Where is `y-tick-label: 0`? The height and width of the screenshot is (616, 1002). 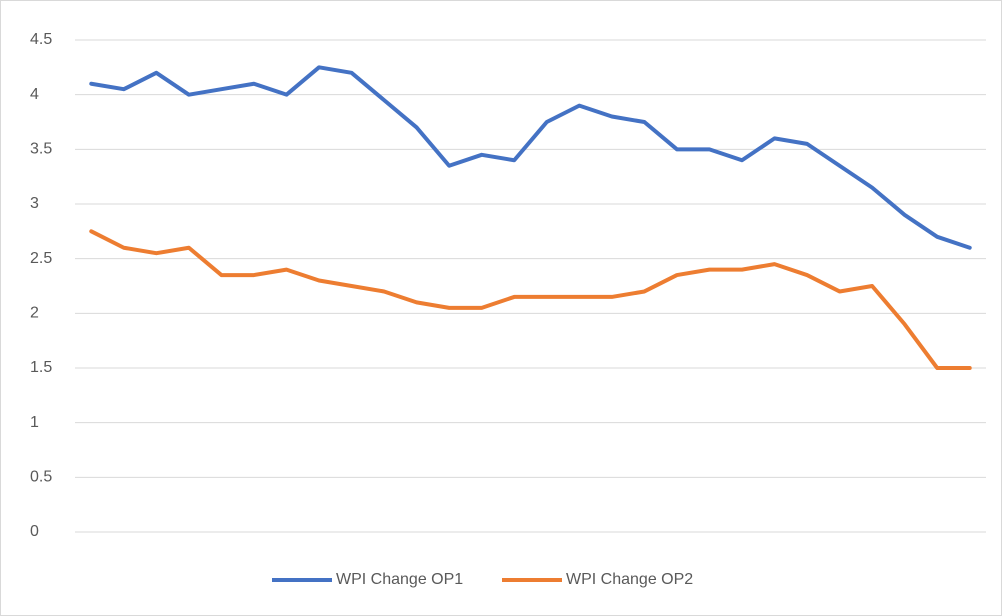 y-tick-label: 0 is located at coordinates (34, 531).